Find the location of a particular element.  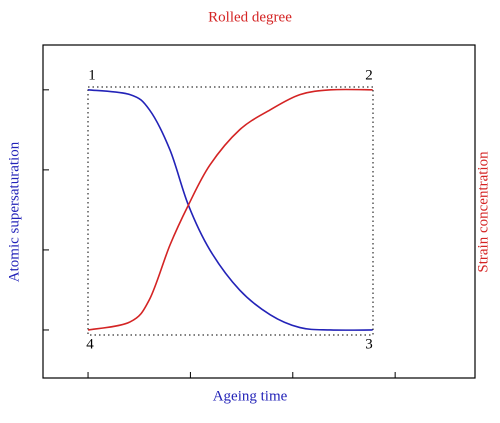

corner-label: 2 is located at coordinates (369, 75).